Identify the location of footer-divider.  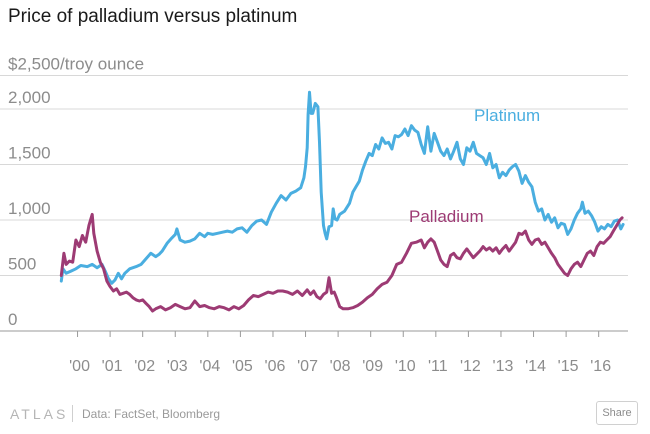
(72, 413).